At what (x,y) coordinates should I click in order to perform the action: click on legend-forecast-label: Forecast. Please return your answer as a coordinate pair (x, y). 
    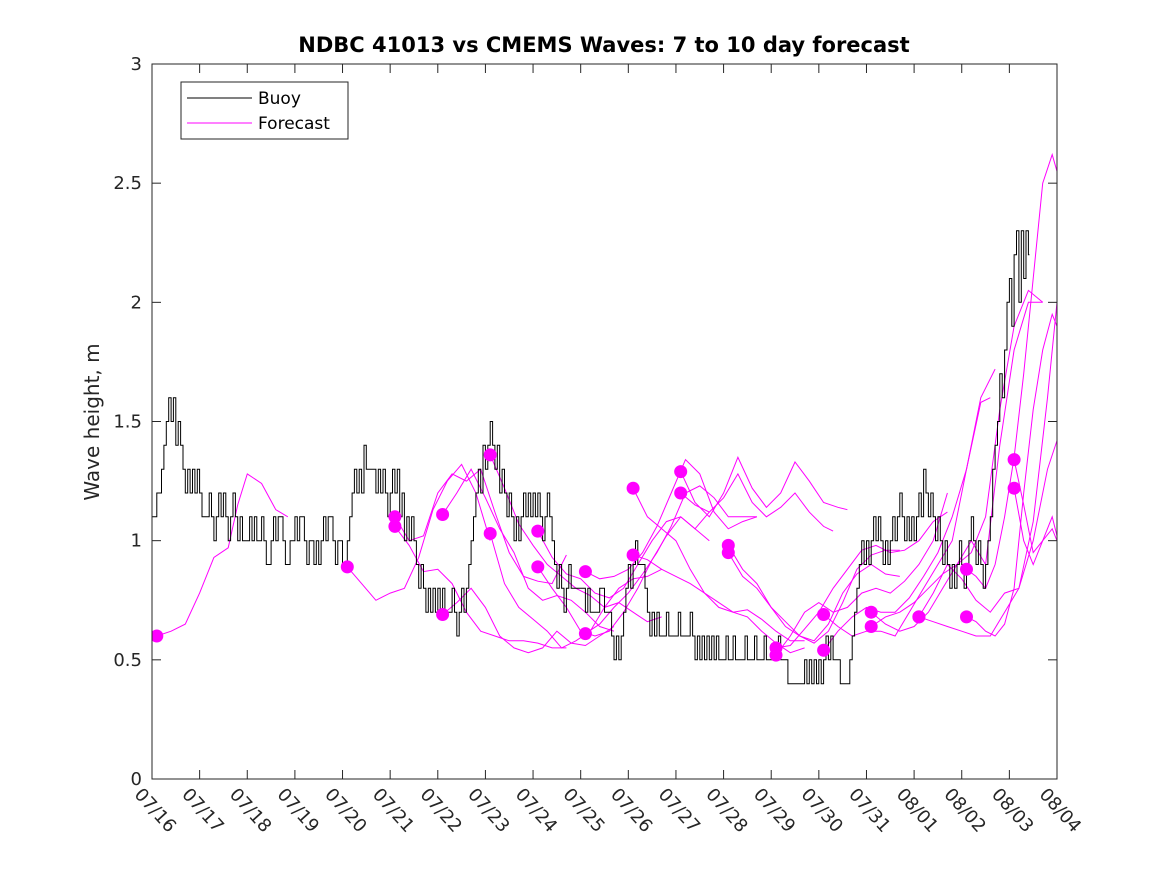
    Looking at the image, I should click on (294, 124).